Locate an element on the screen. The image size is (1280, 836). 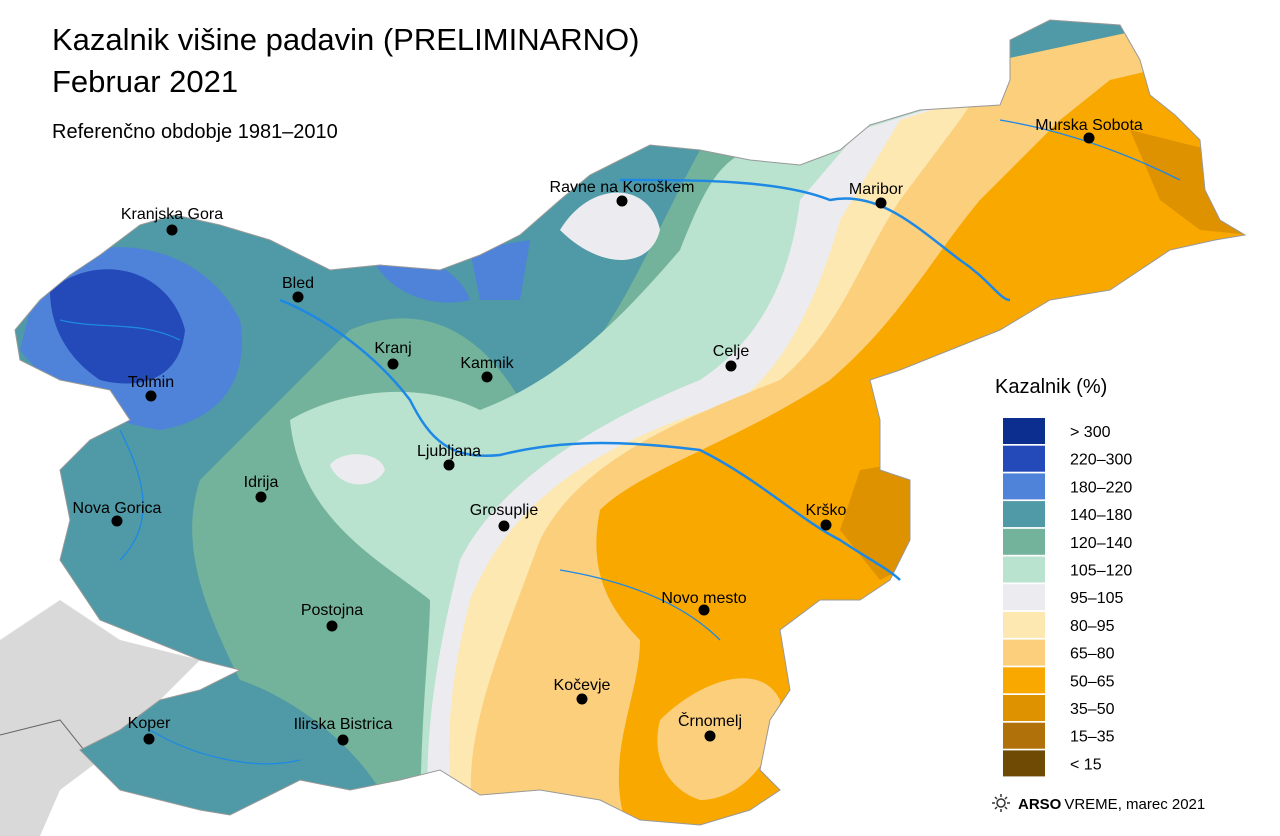
city-label: Grosuplje is located at coordinates (504, 510).